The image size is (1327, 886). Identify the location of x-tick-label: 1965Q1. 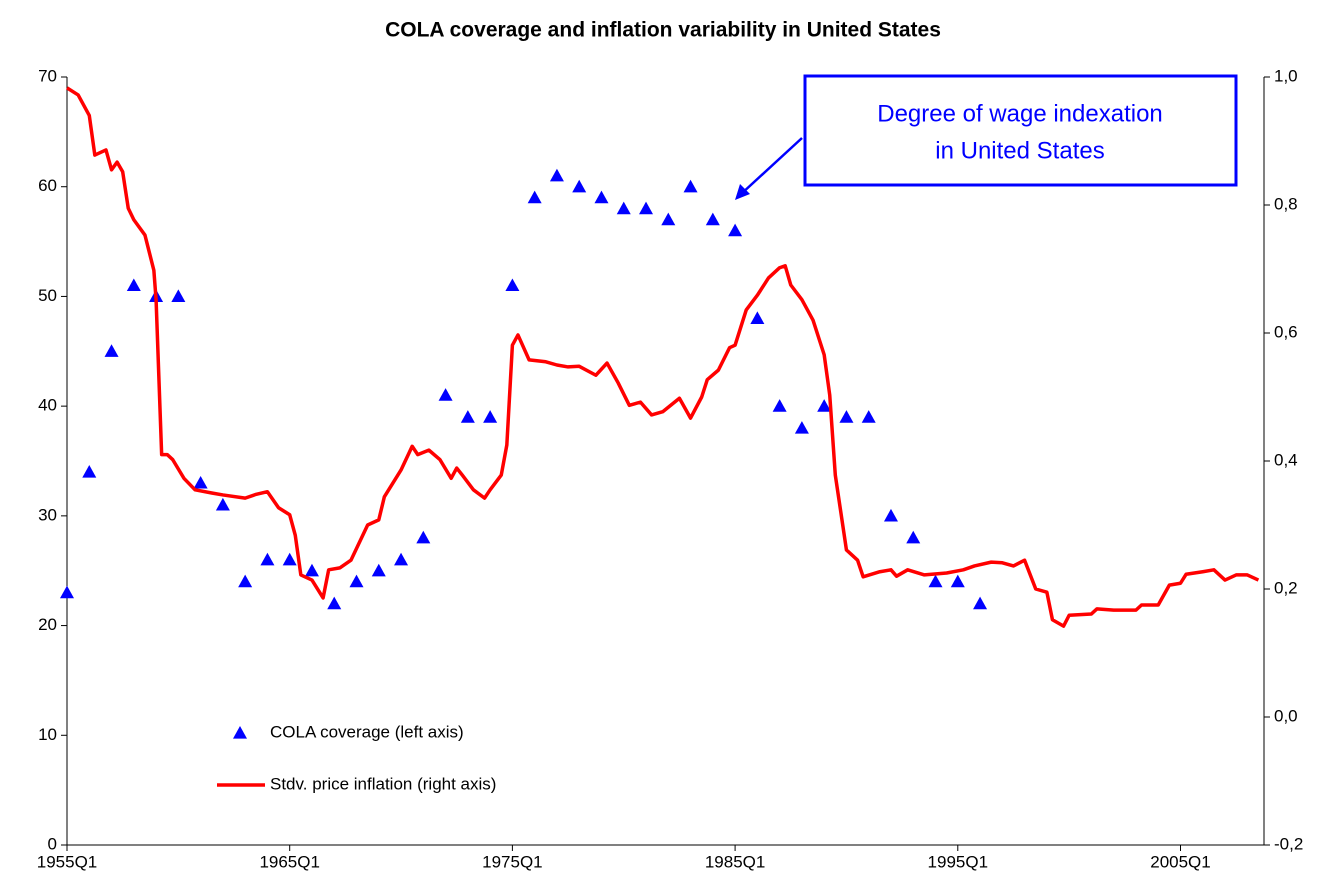
(289, 861).